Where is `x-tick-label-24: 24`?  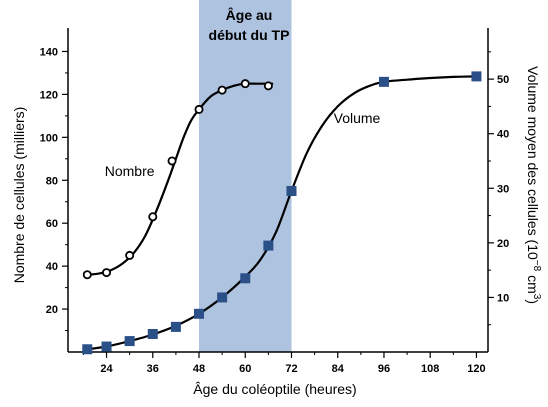 x-tick-label-24: 24 is located at coordinates (106, 369).